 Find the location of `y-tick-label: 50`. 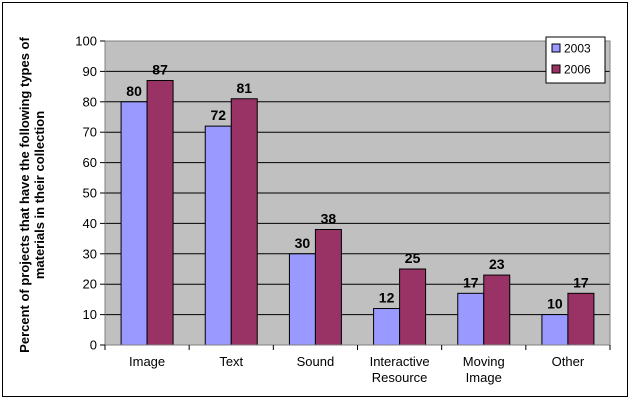

y-tick-label: 50 is located at coordinates (90, 193).